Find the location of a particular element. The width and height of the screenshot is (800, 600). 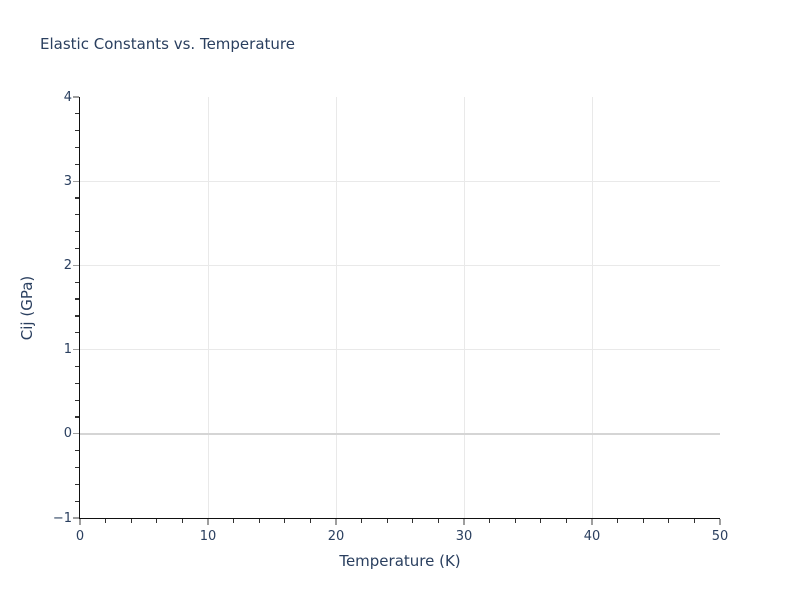

y-tick-label: 4 is located at coordinates (67, 97).